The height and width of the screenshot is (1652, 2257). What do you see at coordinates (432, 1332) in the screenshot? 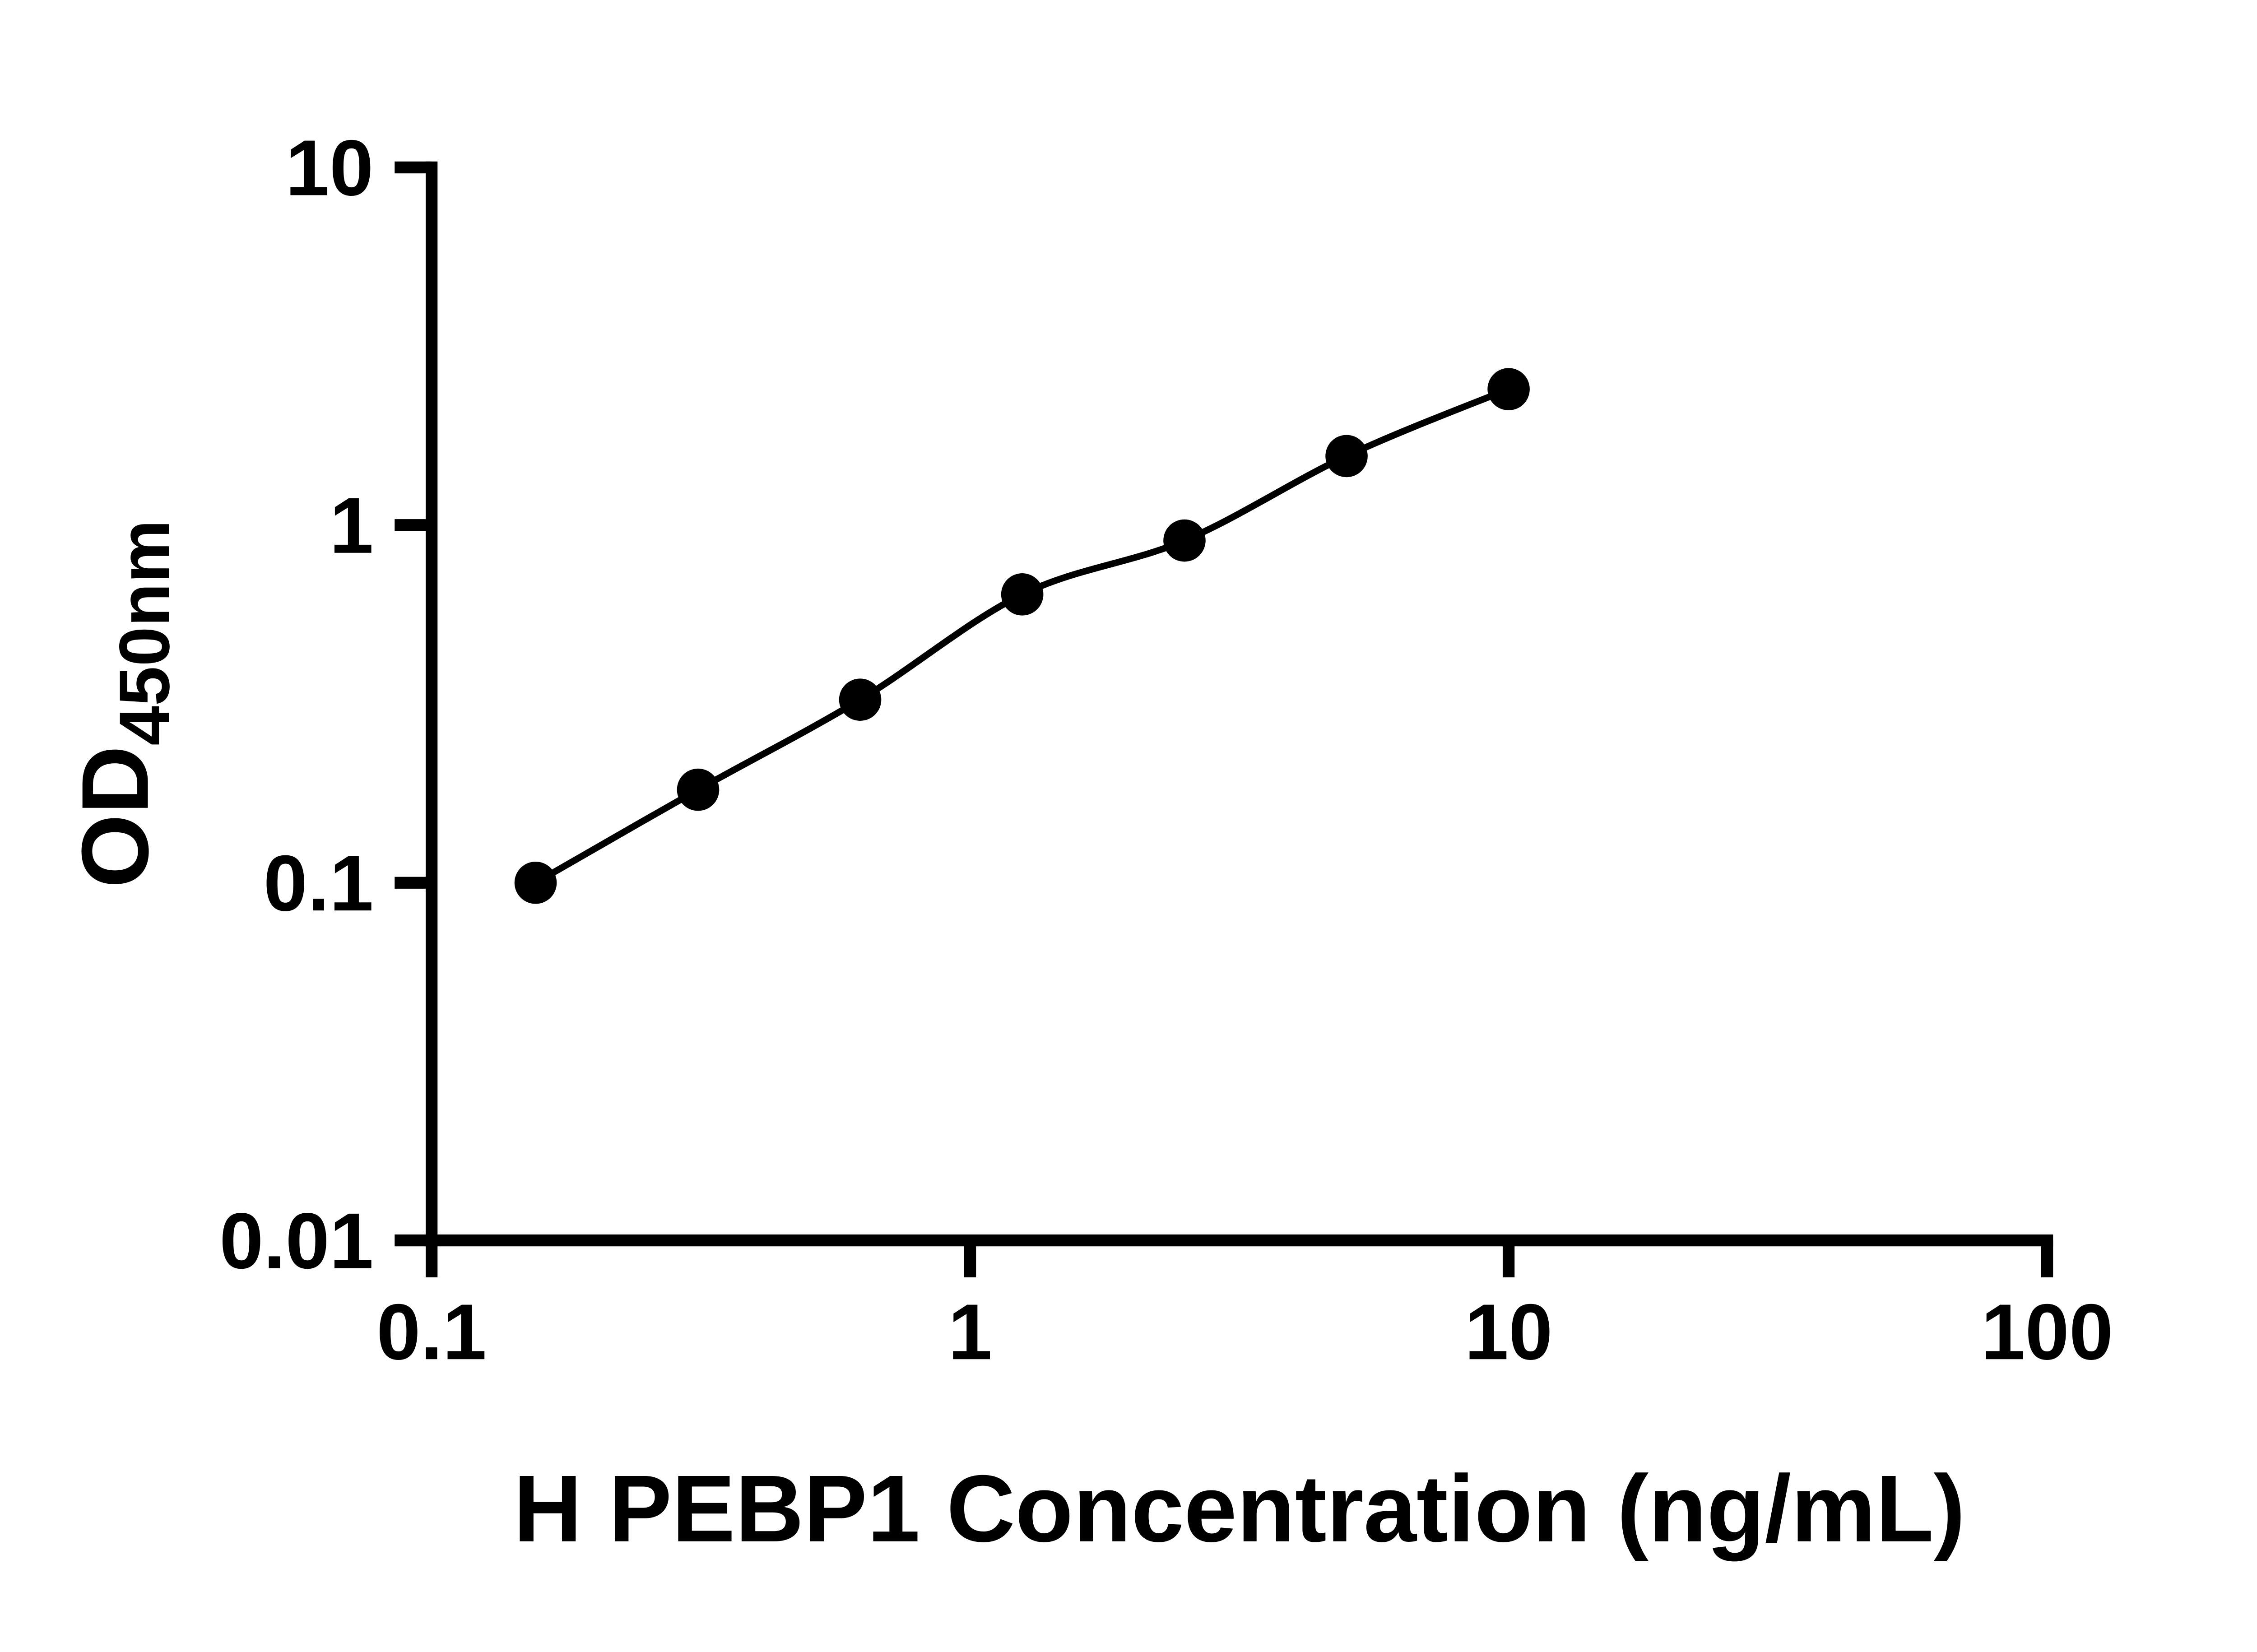
I see `x-tick-label: 0.1` at bounding box center [432, 1332].